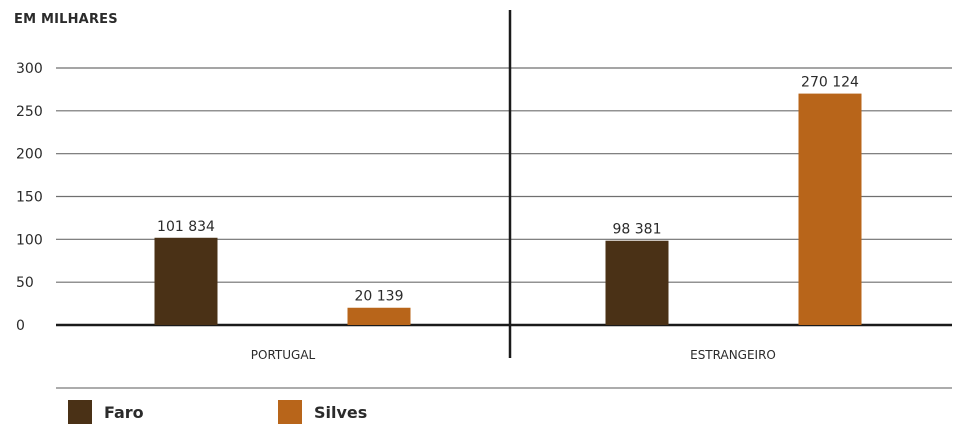  I want to click on y-tick-label: 200, so click(29, 155).